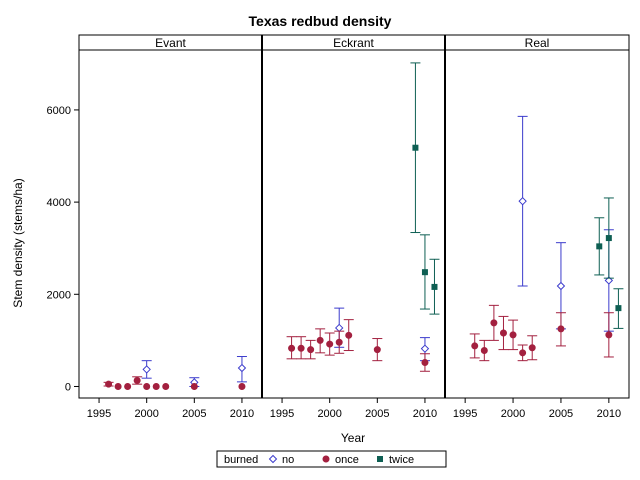 The height and width of the screenshot is (480, 640). I want to click on x-axis-label: Year, so click(353, 438).